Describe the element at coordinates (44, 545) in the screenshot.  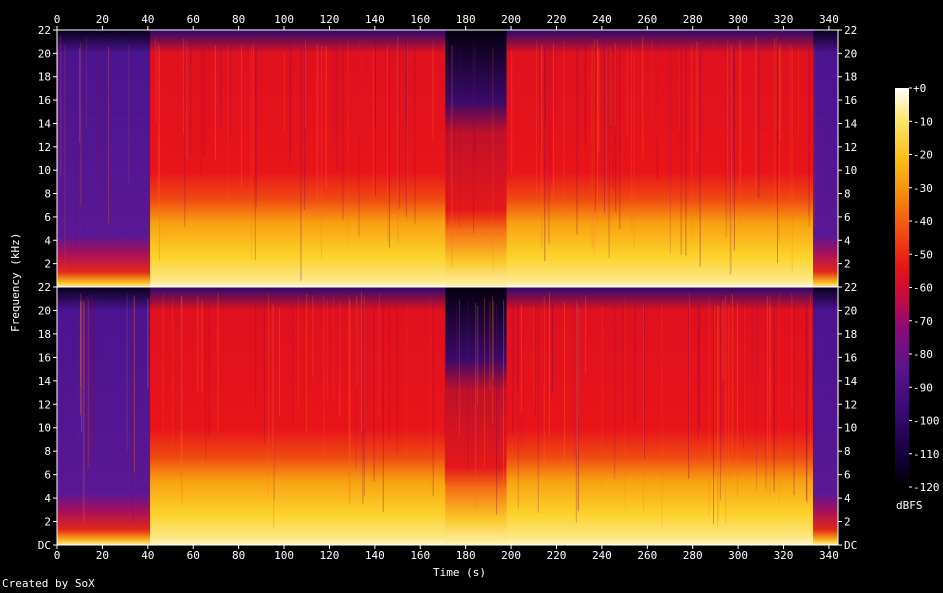
I see `y-tick-label: DC` at that location.